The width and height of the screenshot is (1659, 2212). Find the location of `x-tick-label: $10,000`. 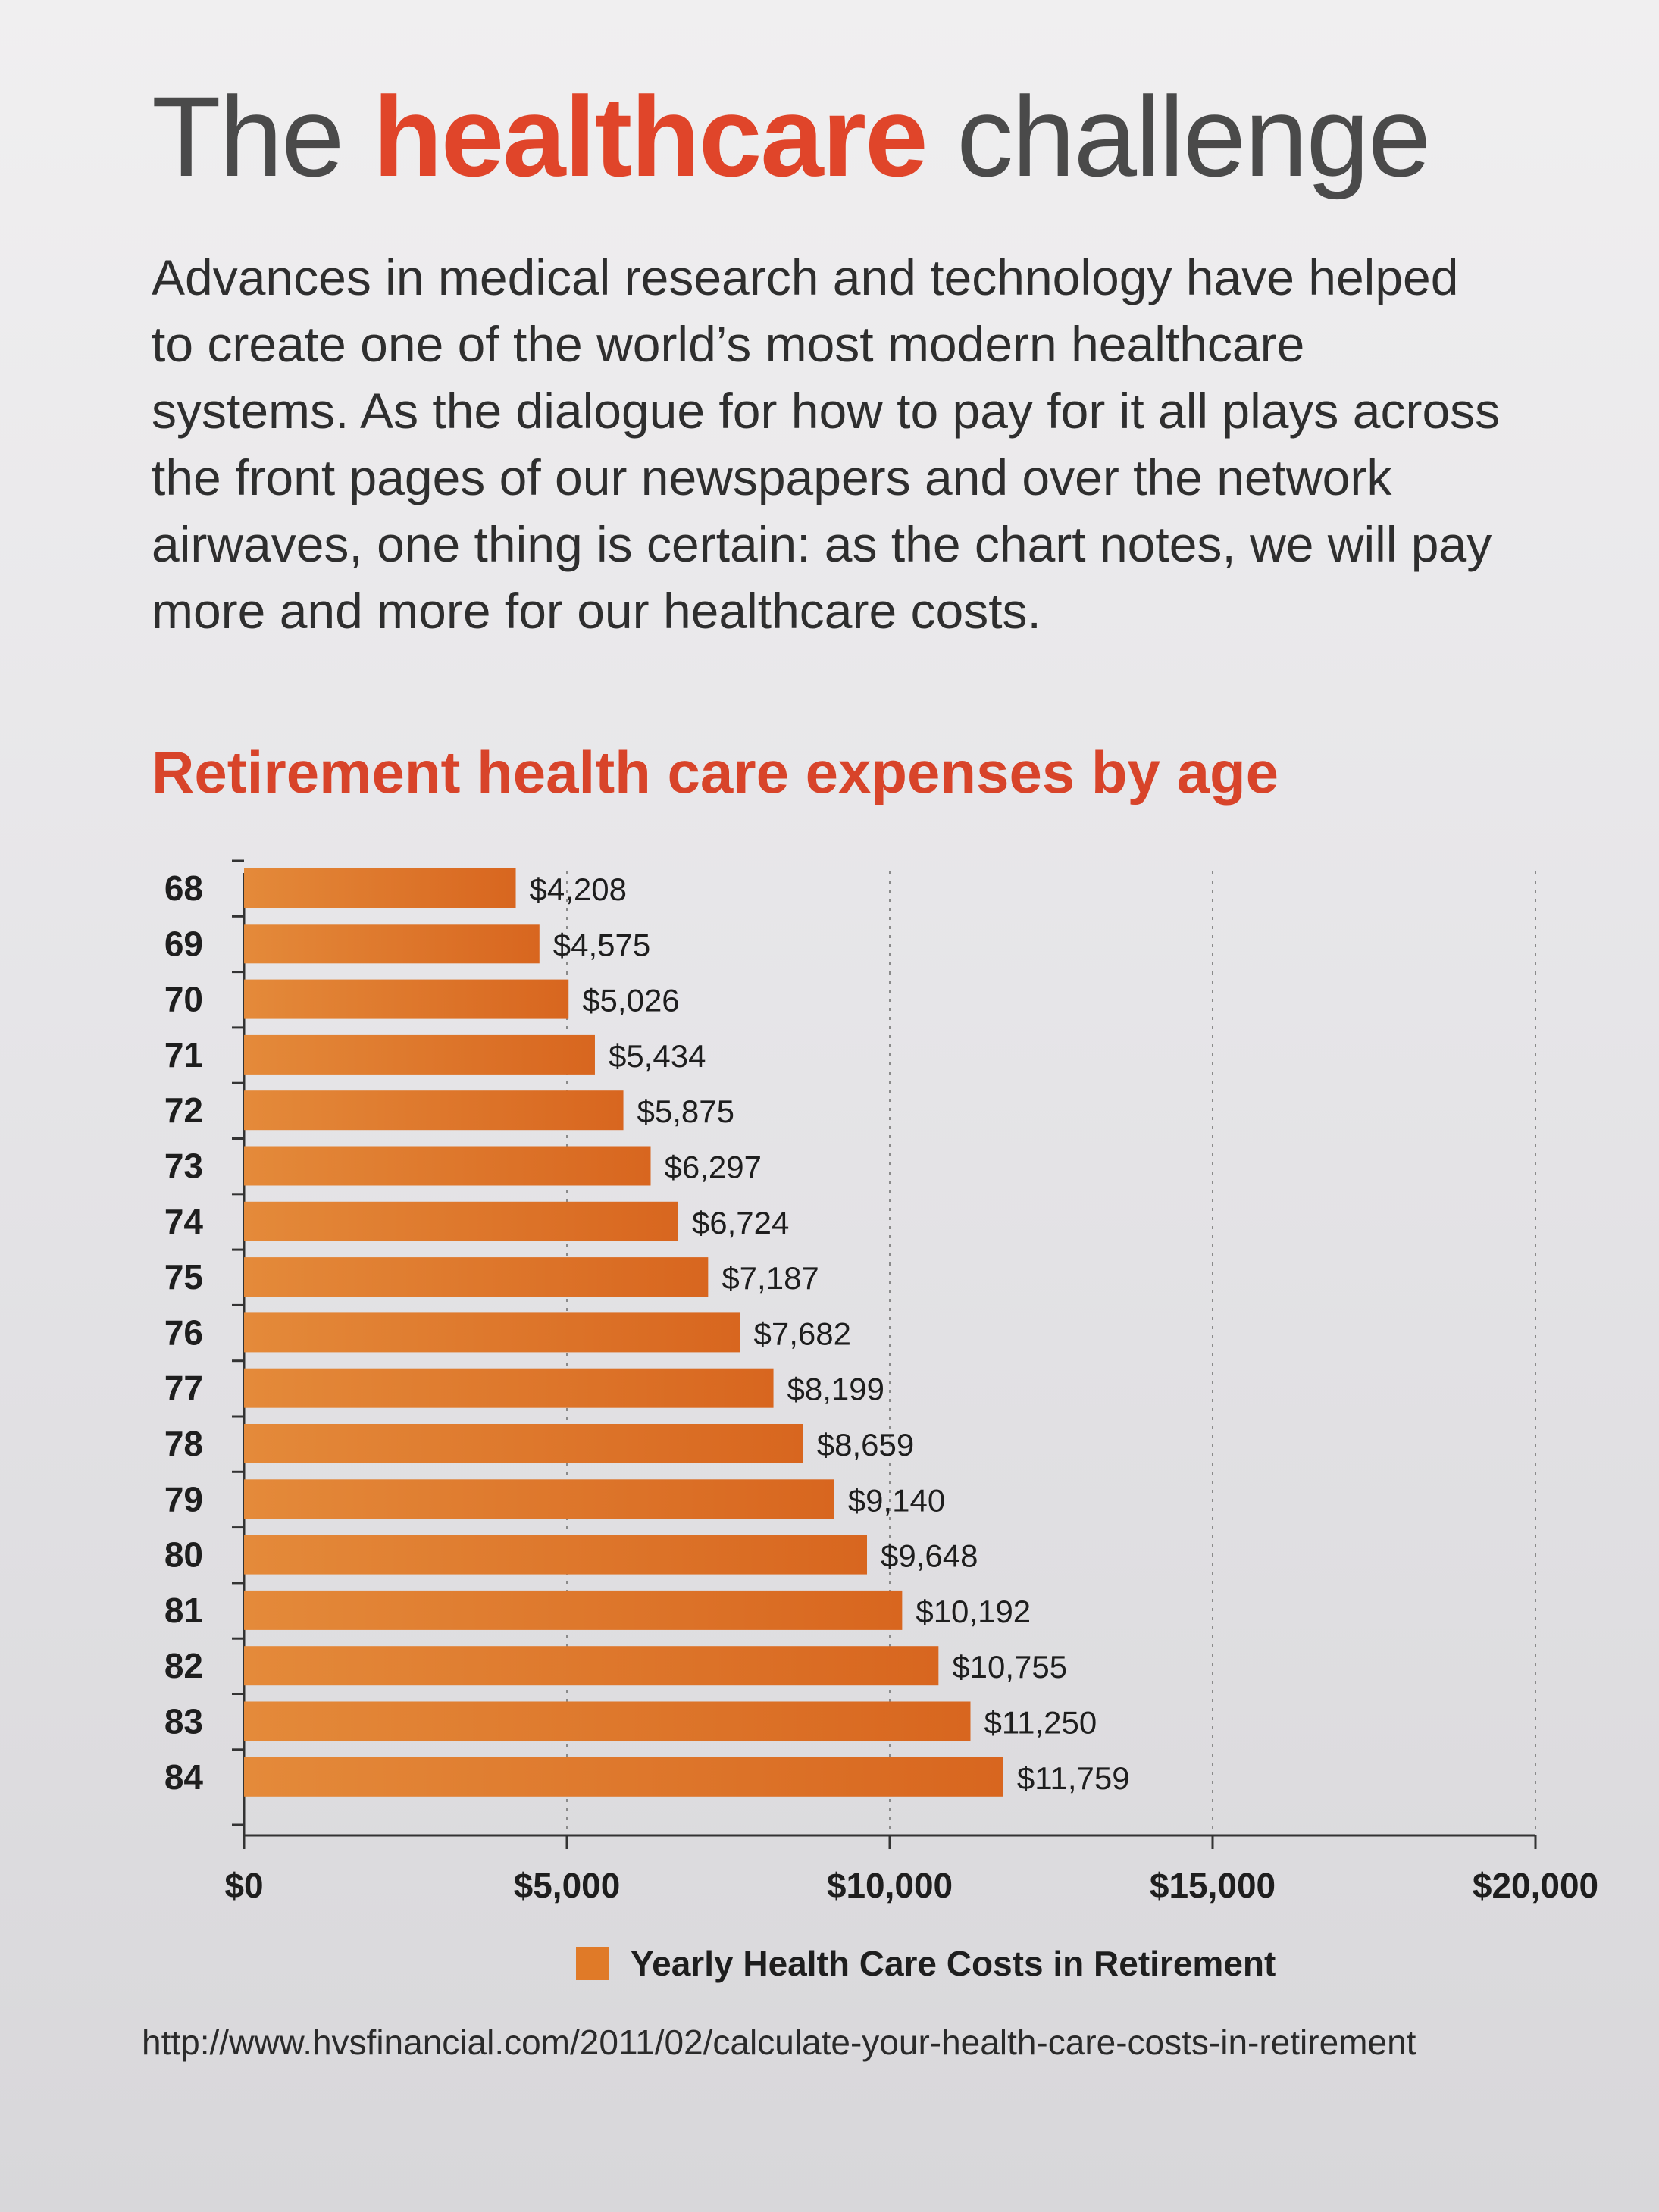

x-tick-label: $10,000 is located at coordinates (890, 1885).